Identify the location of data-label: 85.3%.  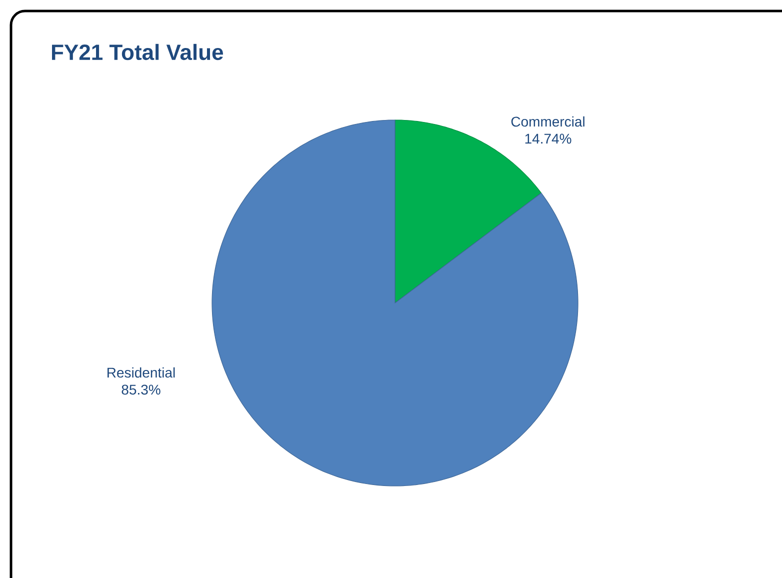
(141, 389).